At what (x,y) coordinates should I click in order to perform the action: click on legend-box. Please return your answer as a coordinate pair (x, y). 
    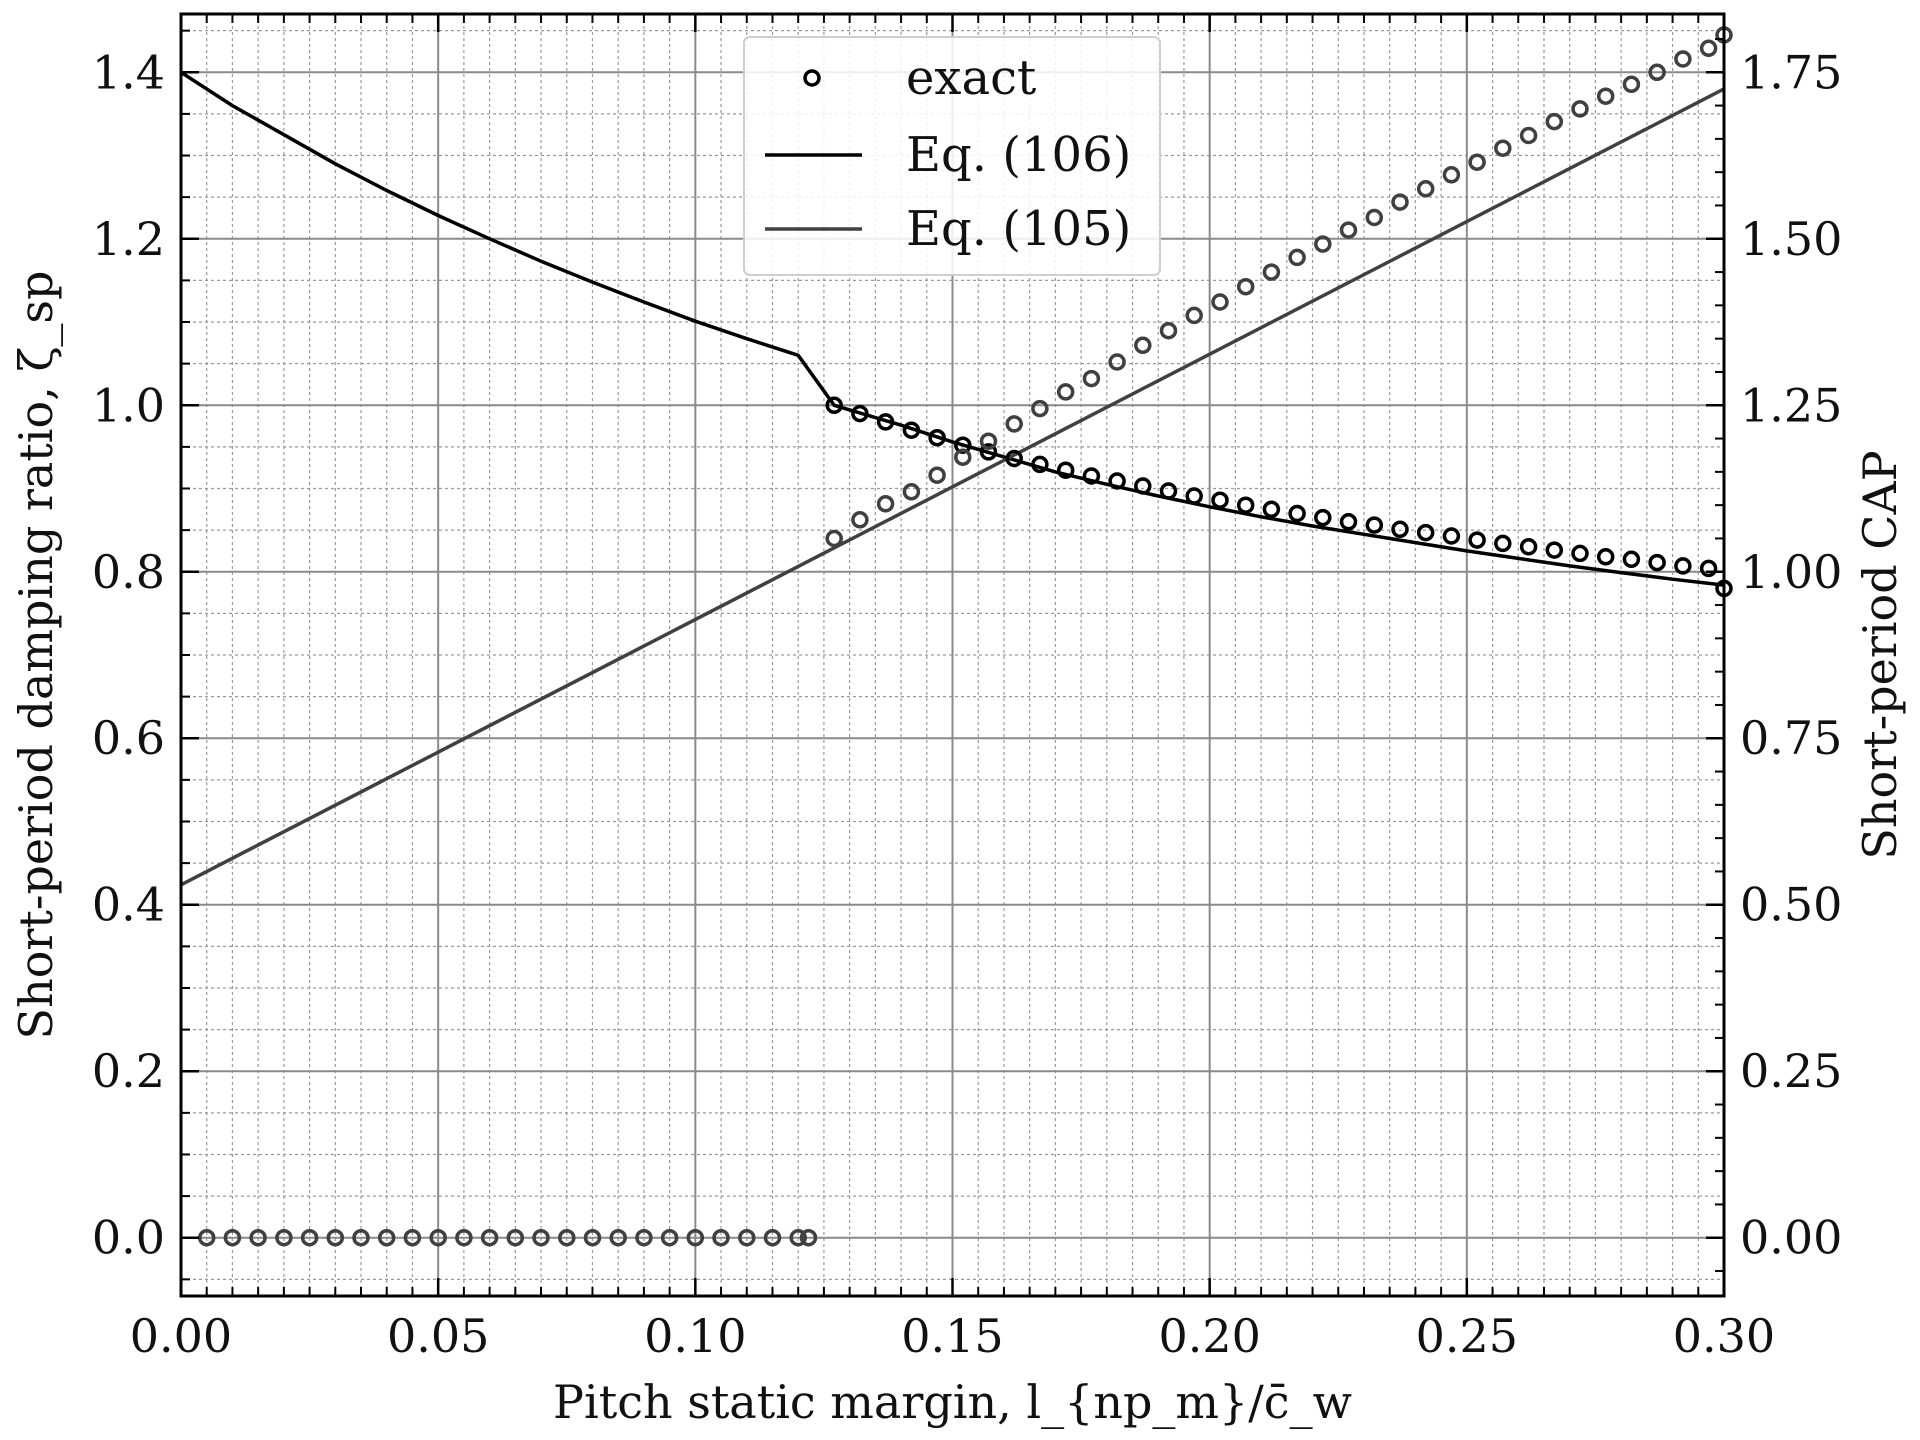
    Looking at the image, I should click on (952, 156).